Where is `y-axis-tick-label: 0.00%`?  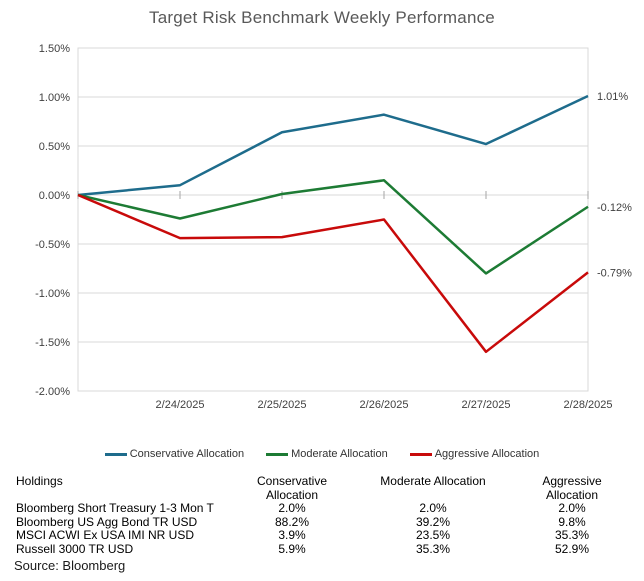 y-axis-tick-label: 0.00% is located at coordinates (54, 196).